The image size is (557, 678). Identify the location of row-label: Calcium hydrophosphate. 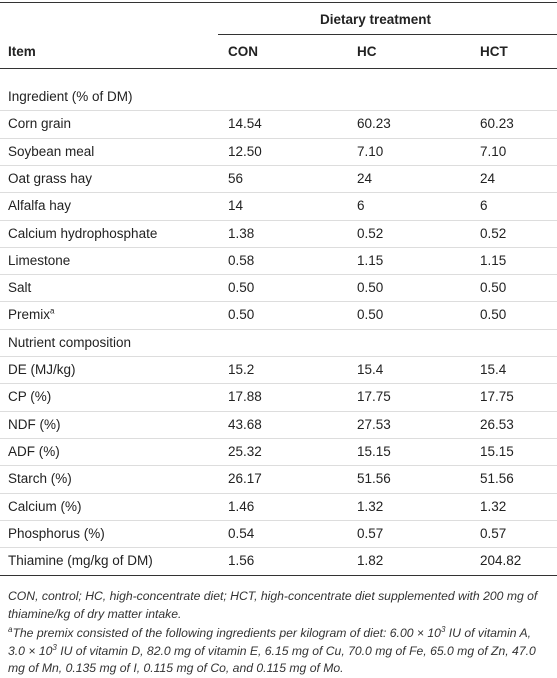
(83, 233).